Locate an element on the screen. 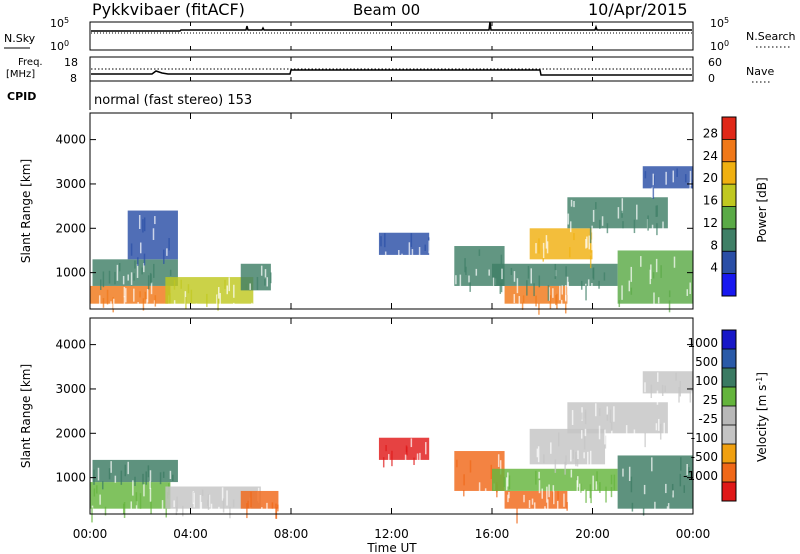 The width and height of the screenshot is (800, 554). colorbar-tick-label: 4 is located at coordinates (714, 268).